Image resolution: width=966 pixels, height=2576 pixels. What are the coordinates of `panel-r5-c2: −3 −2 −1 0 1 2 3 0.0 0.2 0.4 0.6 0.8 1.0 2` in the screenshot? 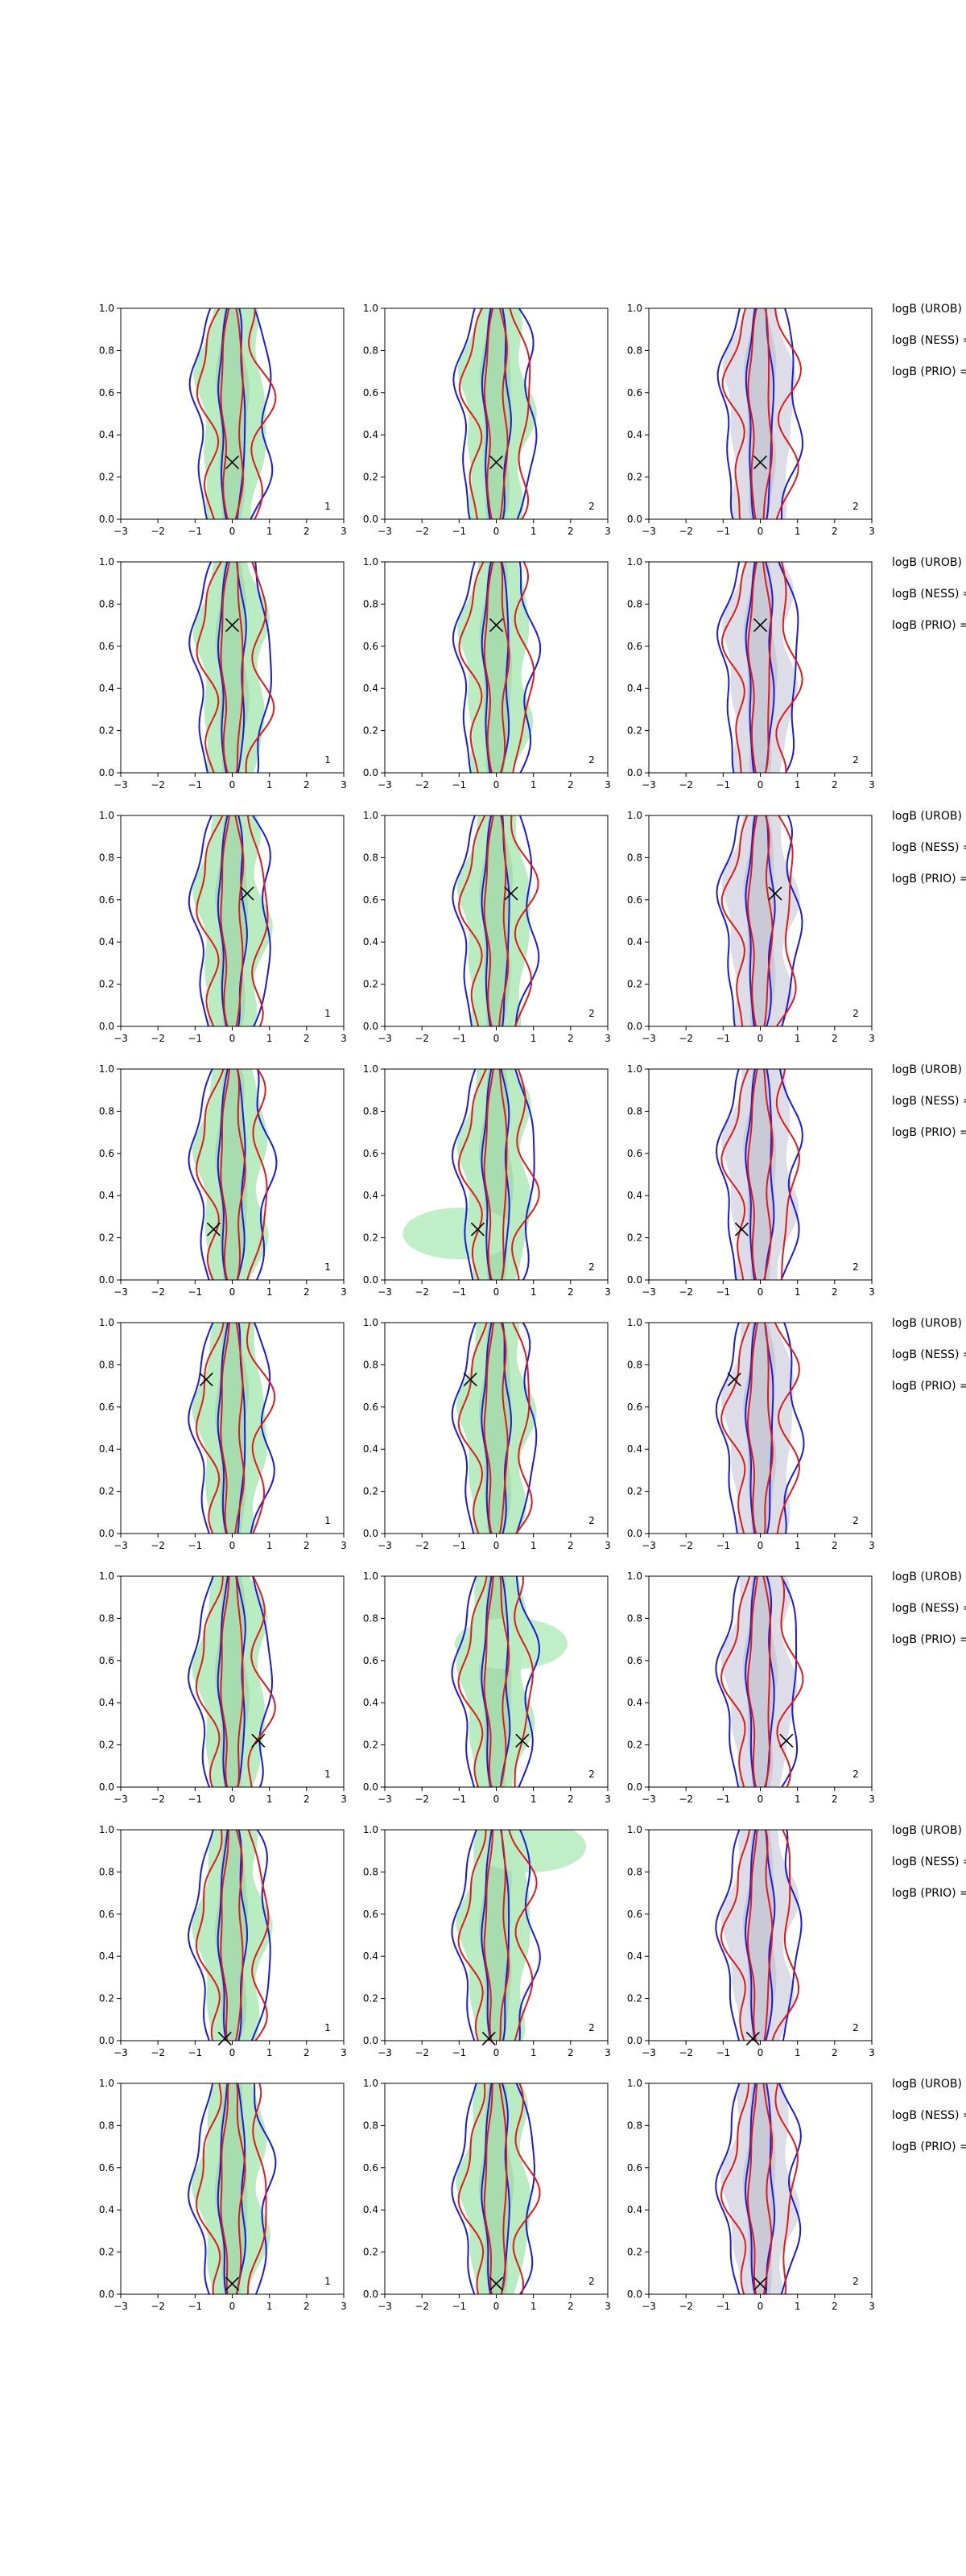 It's located at (487, 1434).